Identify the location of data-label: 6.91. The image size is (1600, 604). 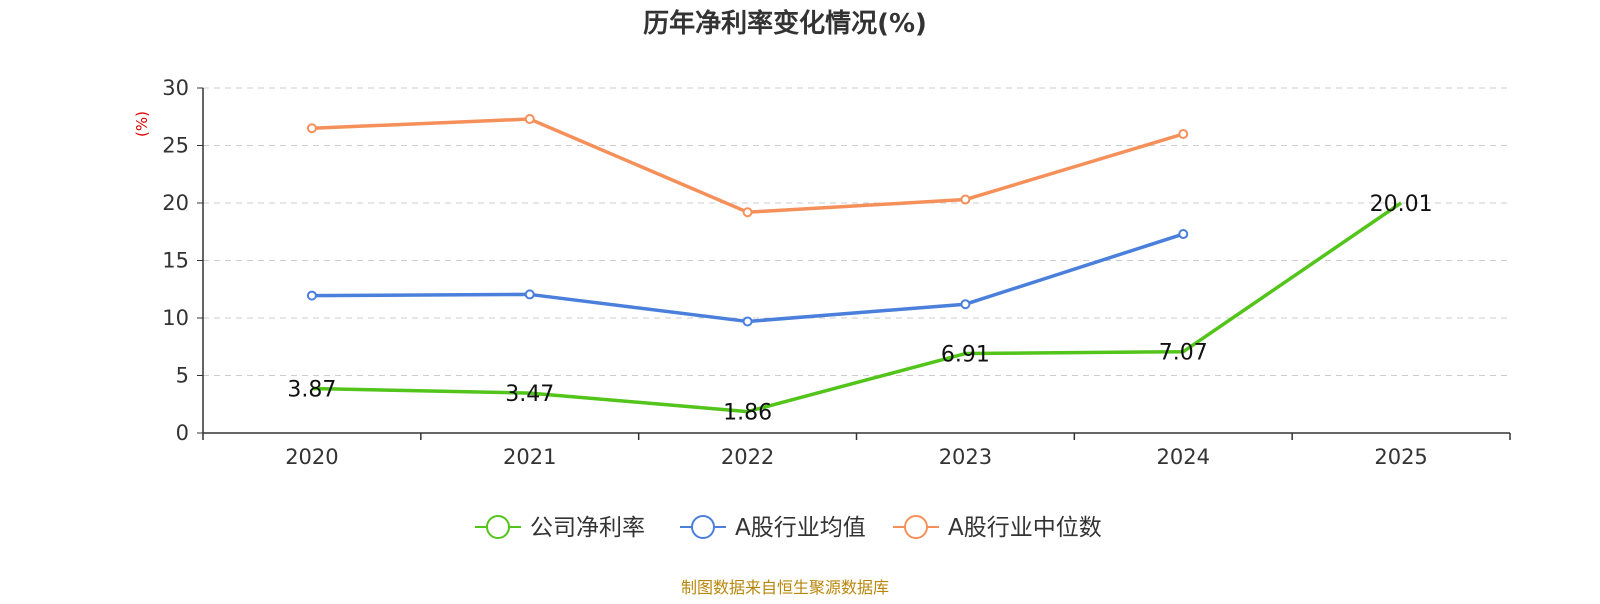
(965, 355).